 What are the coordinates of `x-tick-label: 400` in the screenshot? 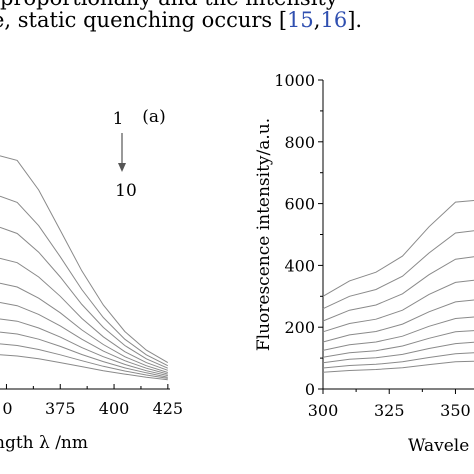 It's located at (114, 408).